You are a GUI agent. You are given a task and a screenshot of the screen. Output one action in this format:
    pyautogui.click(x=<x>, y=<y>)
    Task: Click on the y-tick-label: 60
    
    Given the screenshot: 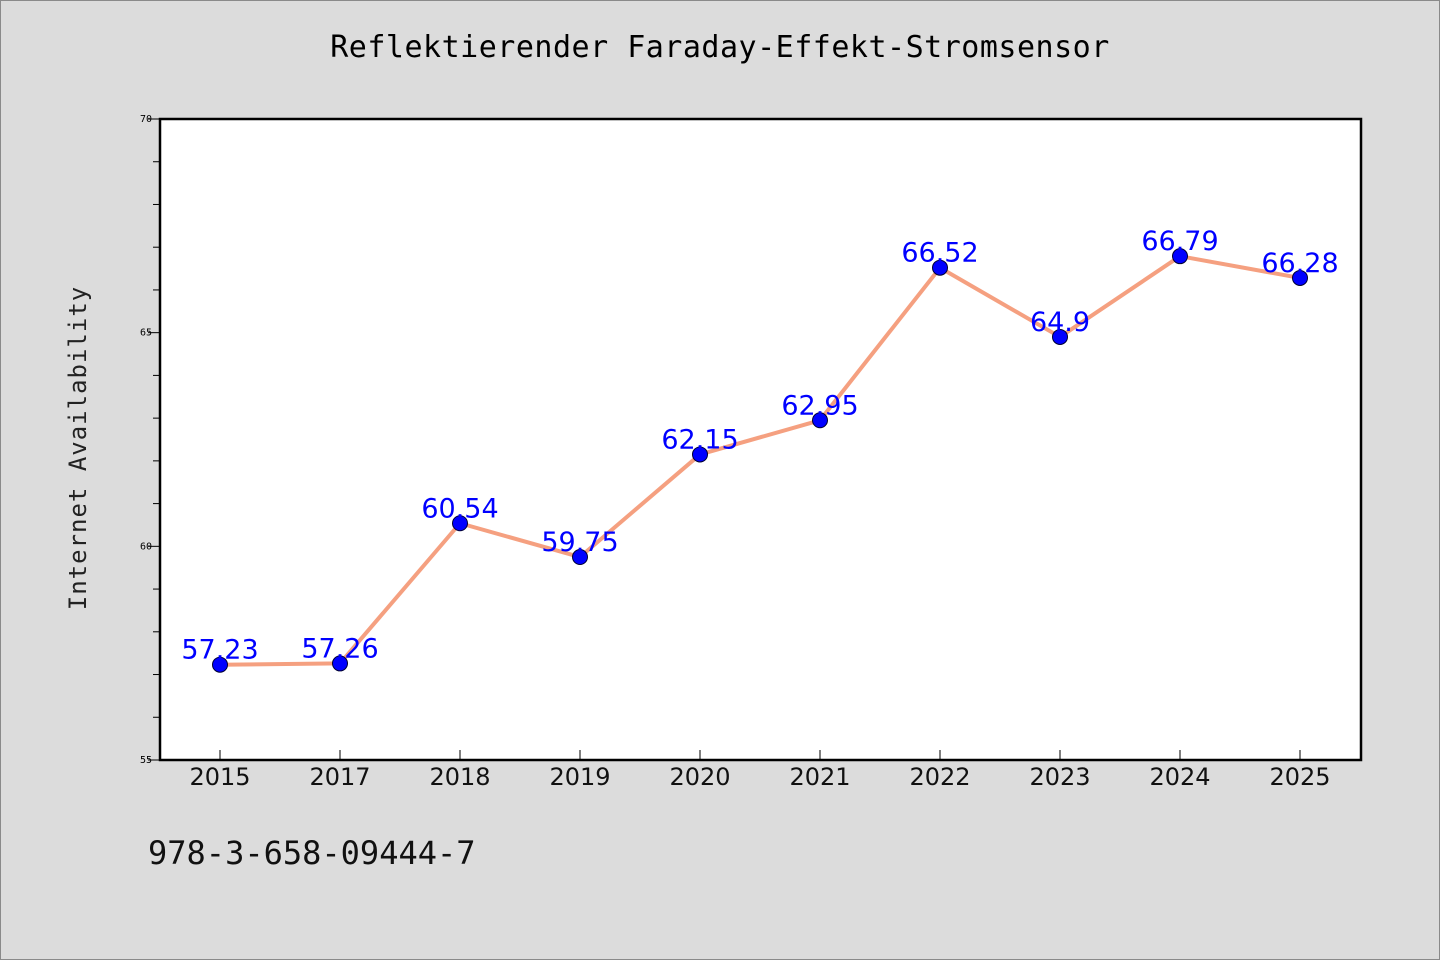 What is the action you would take?
    pyautogui.click(x=146, y=546)
    